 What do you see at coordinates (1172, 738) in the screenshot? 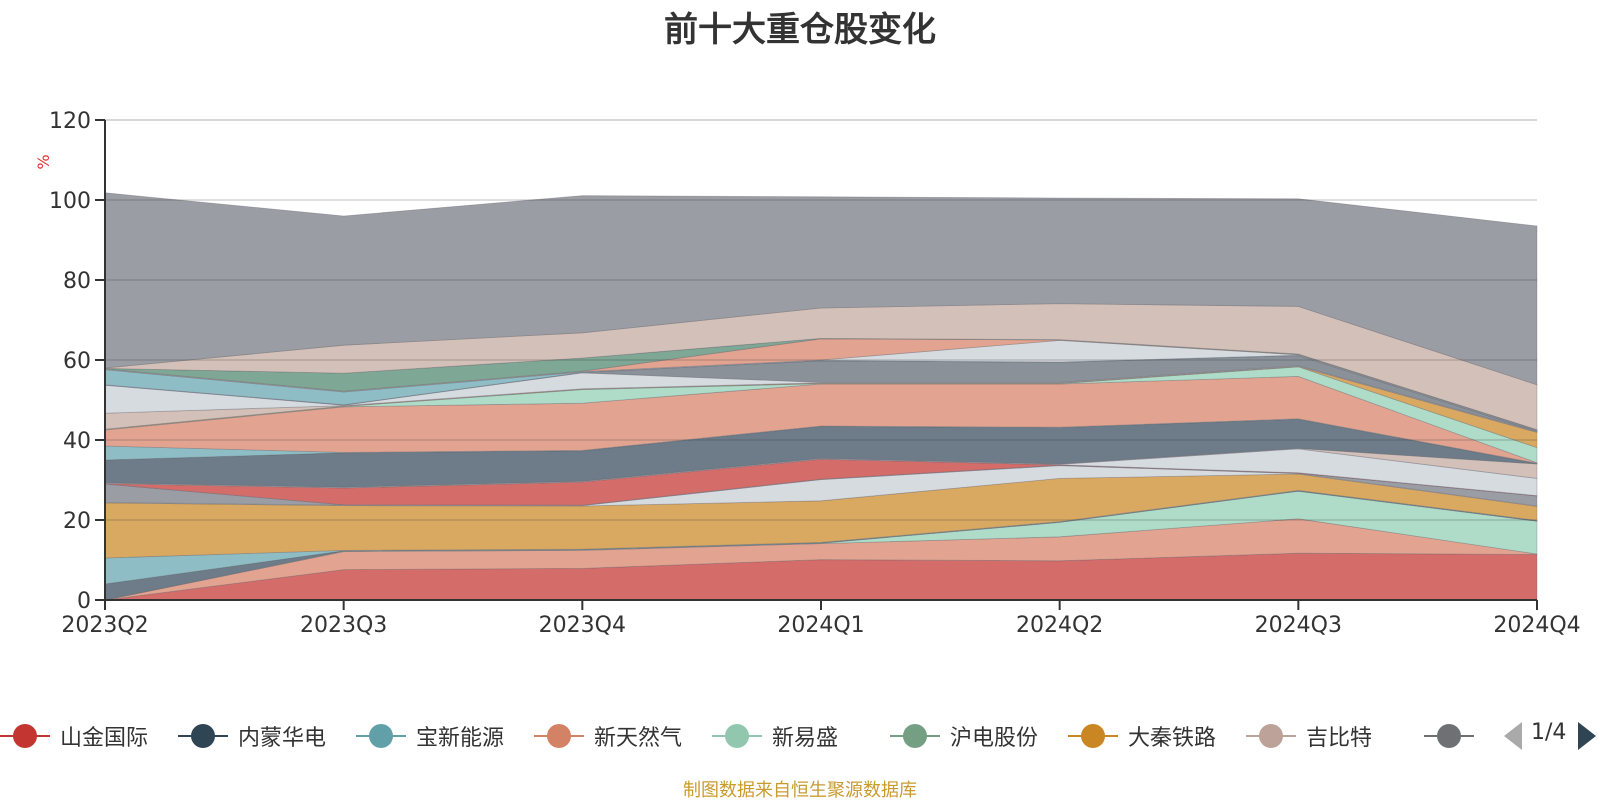
I see `legend-label: 大秦铁路` at bounding box center [1172, 738].